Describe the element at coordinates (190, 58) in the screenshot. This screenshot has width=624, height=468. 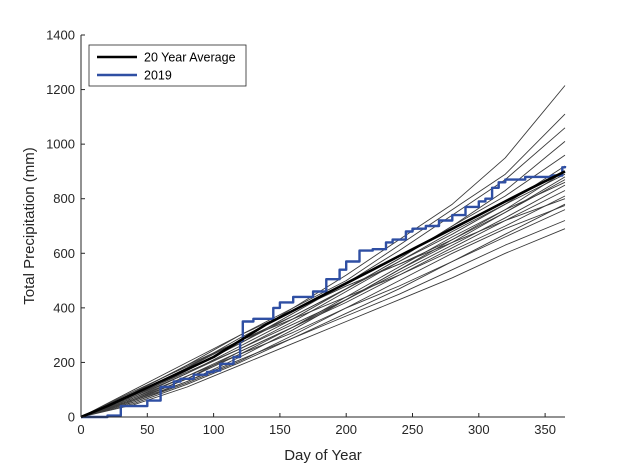
I see `legend-label: 20 Year Average` at that location.